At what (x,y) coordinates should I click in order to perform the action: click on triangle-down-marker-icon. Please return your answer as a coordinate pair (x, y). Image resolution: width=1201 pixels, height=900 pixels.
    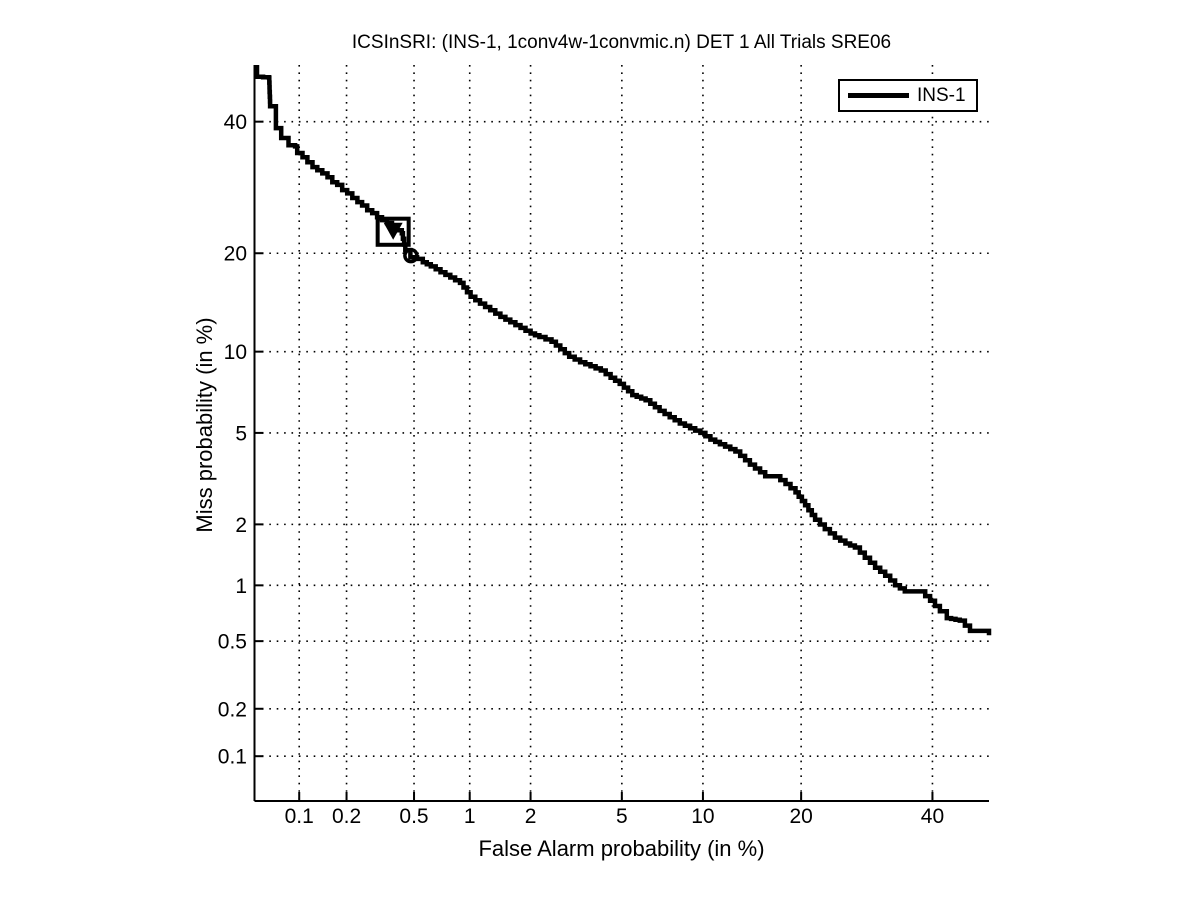
    Looking at the image, I should click on (393, 231).